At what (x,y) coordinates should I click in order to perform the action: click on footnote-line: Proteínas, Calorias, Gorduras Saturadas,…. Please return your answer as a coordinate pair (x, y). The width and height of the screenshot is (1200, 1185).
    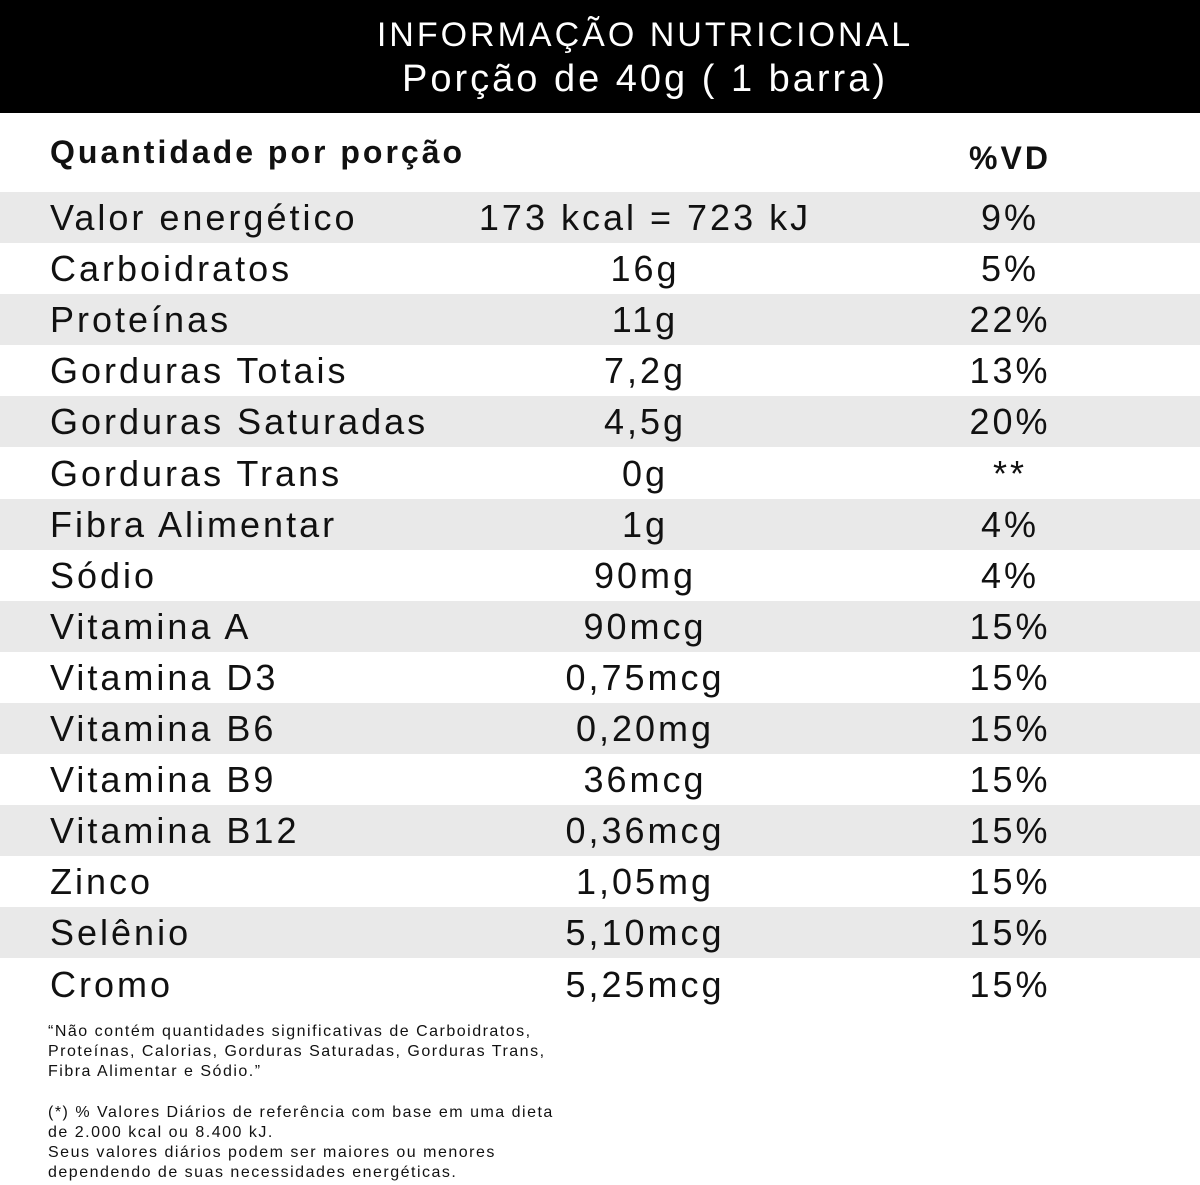
    Looking at the image, I should click on (297, 1051).